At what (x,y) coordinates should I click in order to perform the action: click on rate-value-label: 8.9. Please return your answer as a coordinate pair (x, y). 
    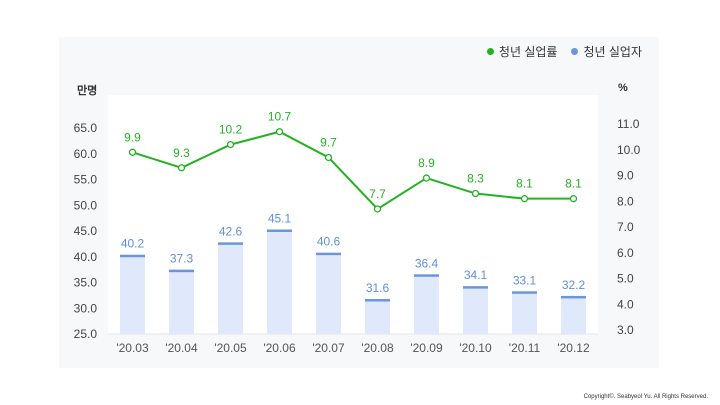
    Looking at the image, I should click on (426, 163).